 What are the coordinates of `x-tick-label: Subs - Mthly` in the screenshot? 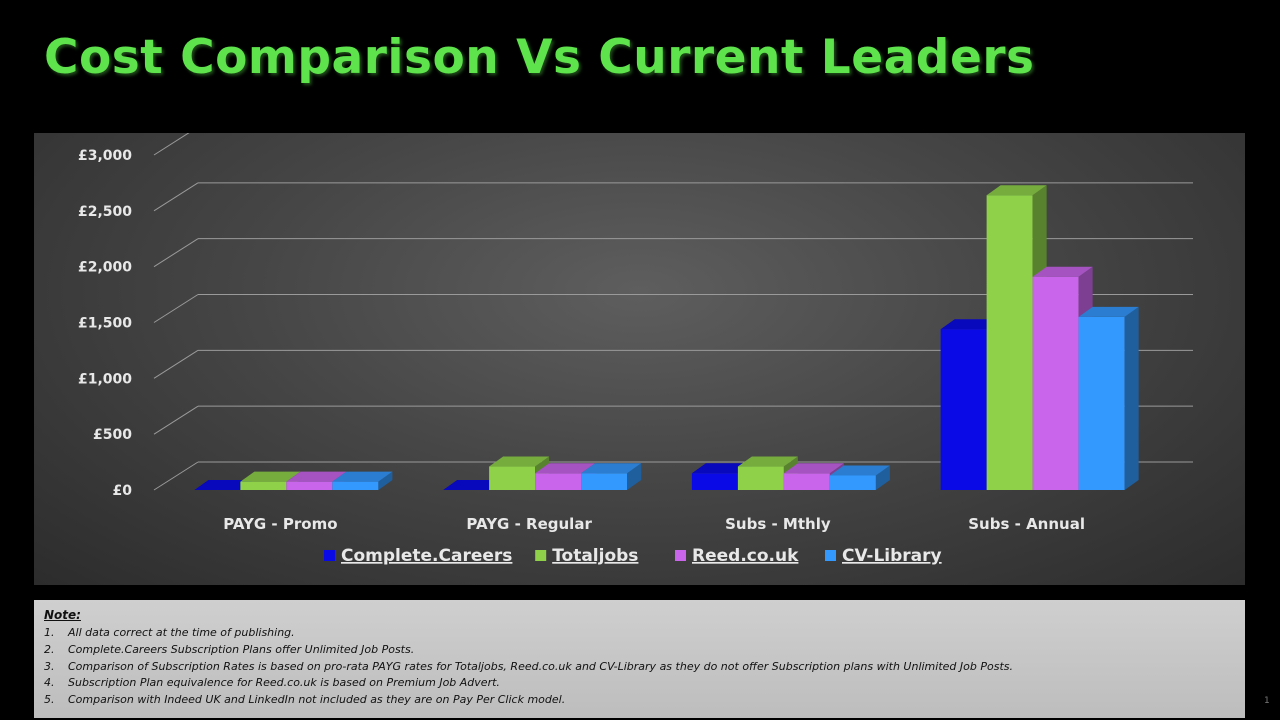 It's located at (778, 524).